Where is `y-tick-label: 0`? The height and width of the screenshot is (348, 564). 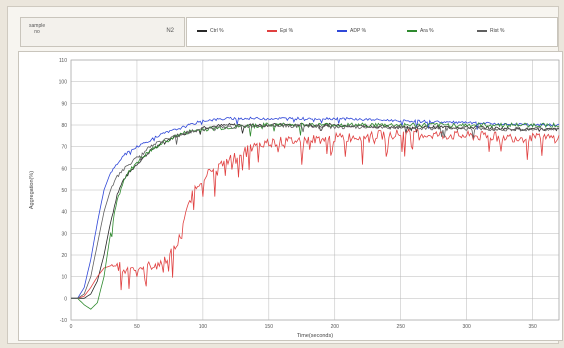
y-tick-label: 0 is located at coordinates (65, 299).